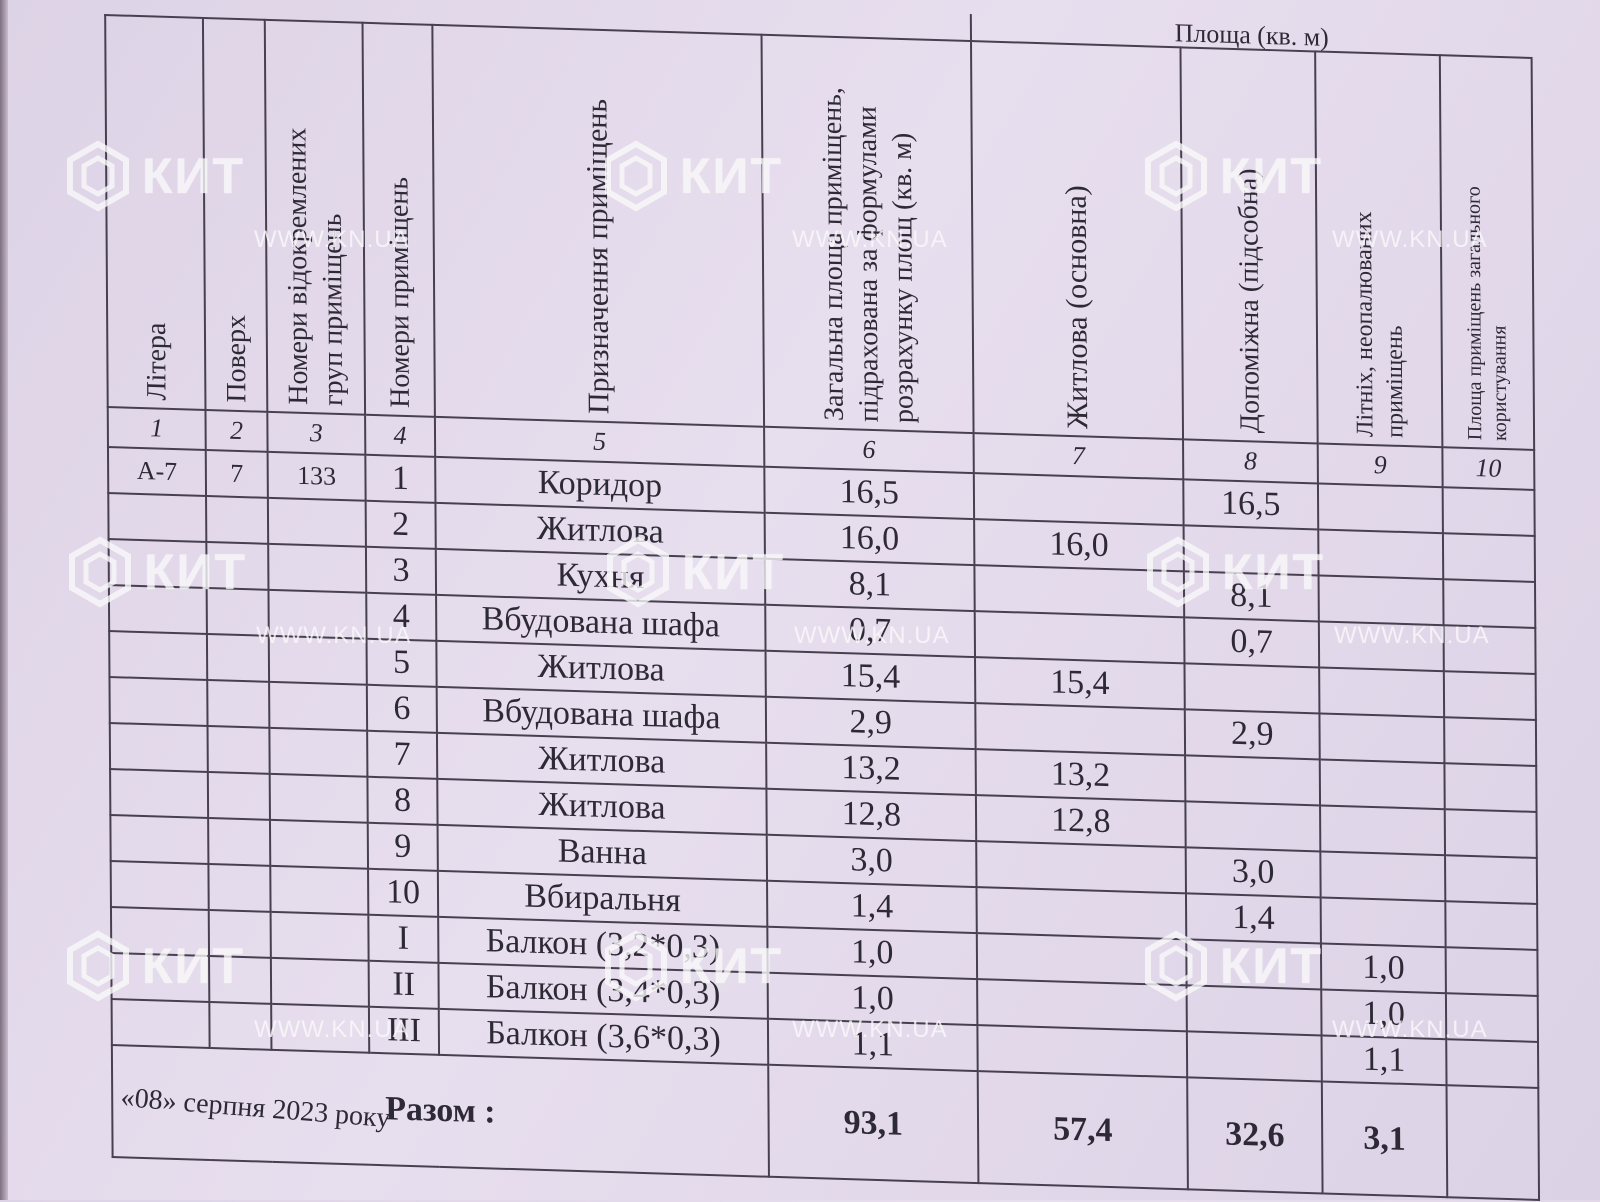  Describe the element at coordinates (871, 769) in the screenshot. I see `cell-total-area: 13,2` at that location.